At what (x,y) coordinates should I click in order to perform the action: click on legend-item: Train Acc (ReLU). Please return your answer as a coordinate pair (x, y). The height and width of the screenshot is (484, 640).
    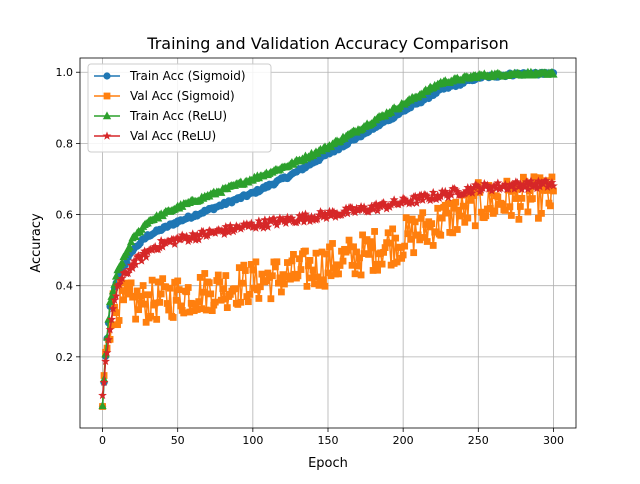
    Looking at the image, I should click on (160, 116).